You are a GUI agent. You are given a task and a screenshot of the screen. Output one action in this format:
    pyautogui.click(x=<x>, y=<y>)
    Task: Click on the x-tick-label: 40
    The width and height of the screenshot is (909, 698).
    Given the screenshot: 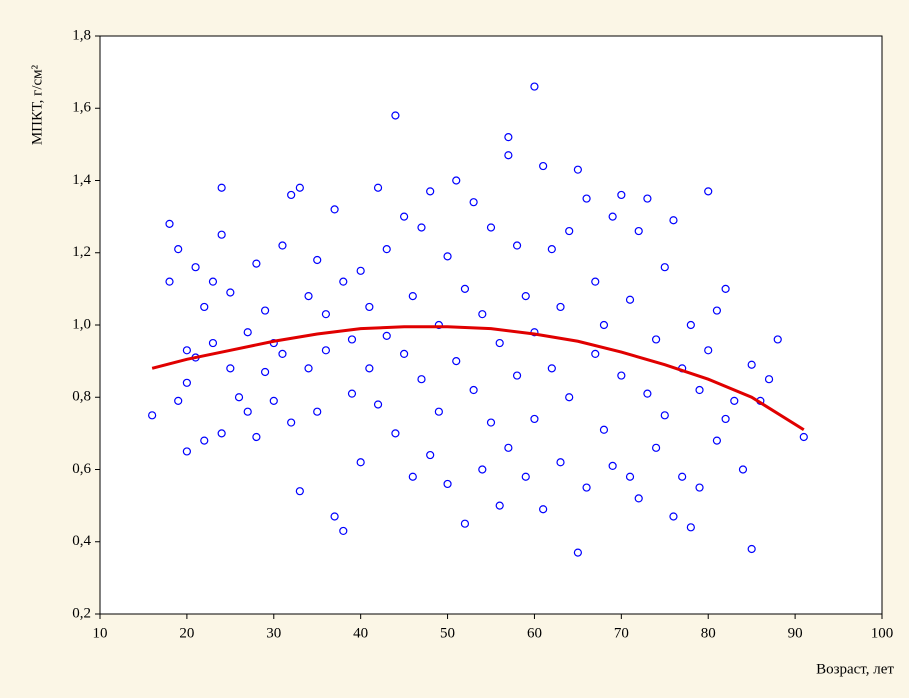 What is the action you would take?
    pyautogui.click(x=360, y=633)
    